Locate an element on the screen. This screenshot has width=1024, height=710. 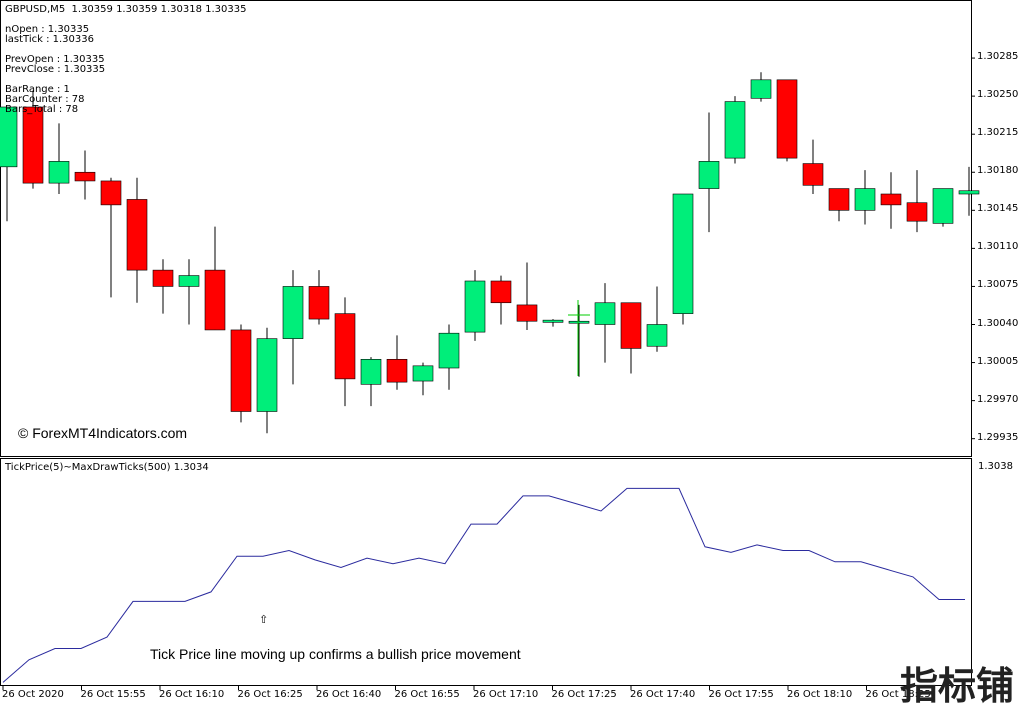
time-tick-label: 26 Oct 2020 is located at coordinates (33, 694).